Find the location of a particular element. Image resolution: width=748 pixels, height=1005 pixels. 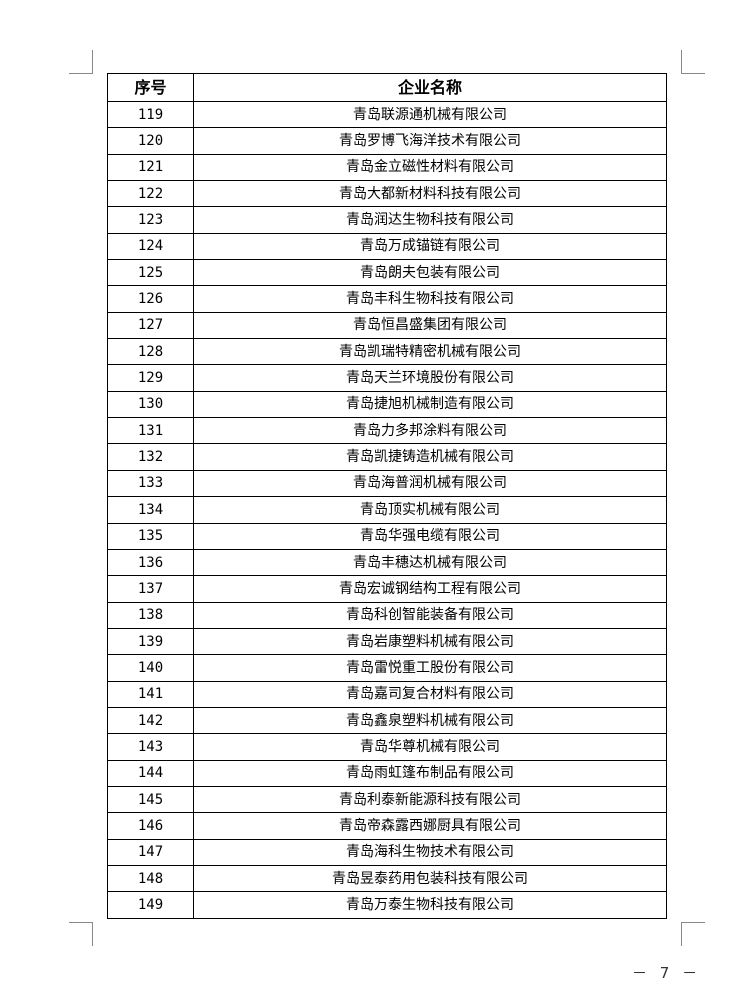

serial-number-cell: 127 is located at coordinates (150, 325).